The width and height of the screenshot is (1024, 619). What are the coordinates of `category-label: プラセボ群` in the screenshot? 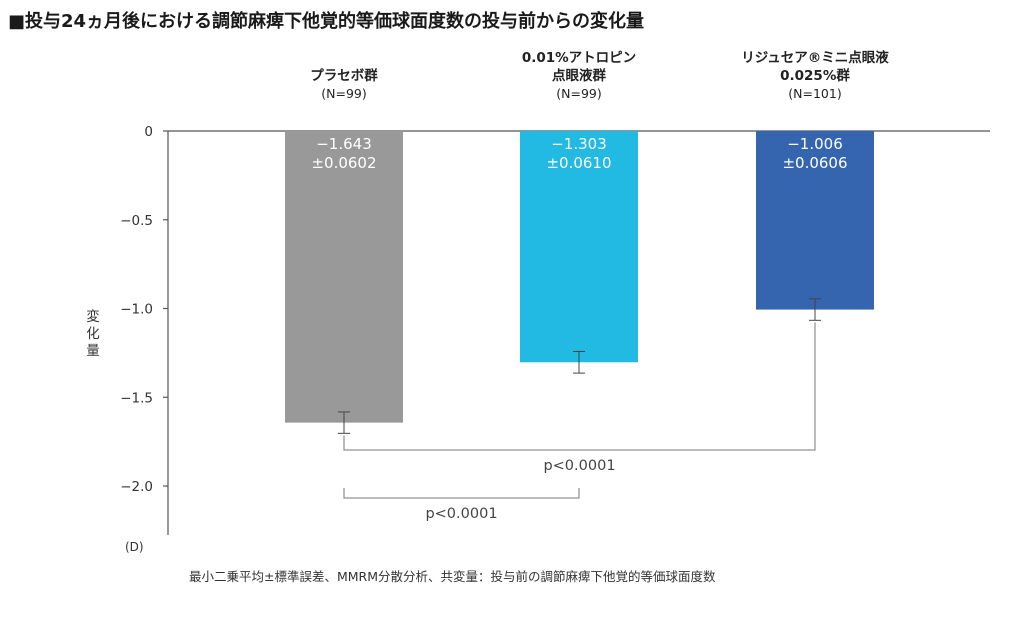 It's located at (344, 75).